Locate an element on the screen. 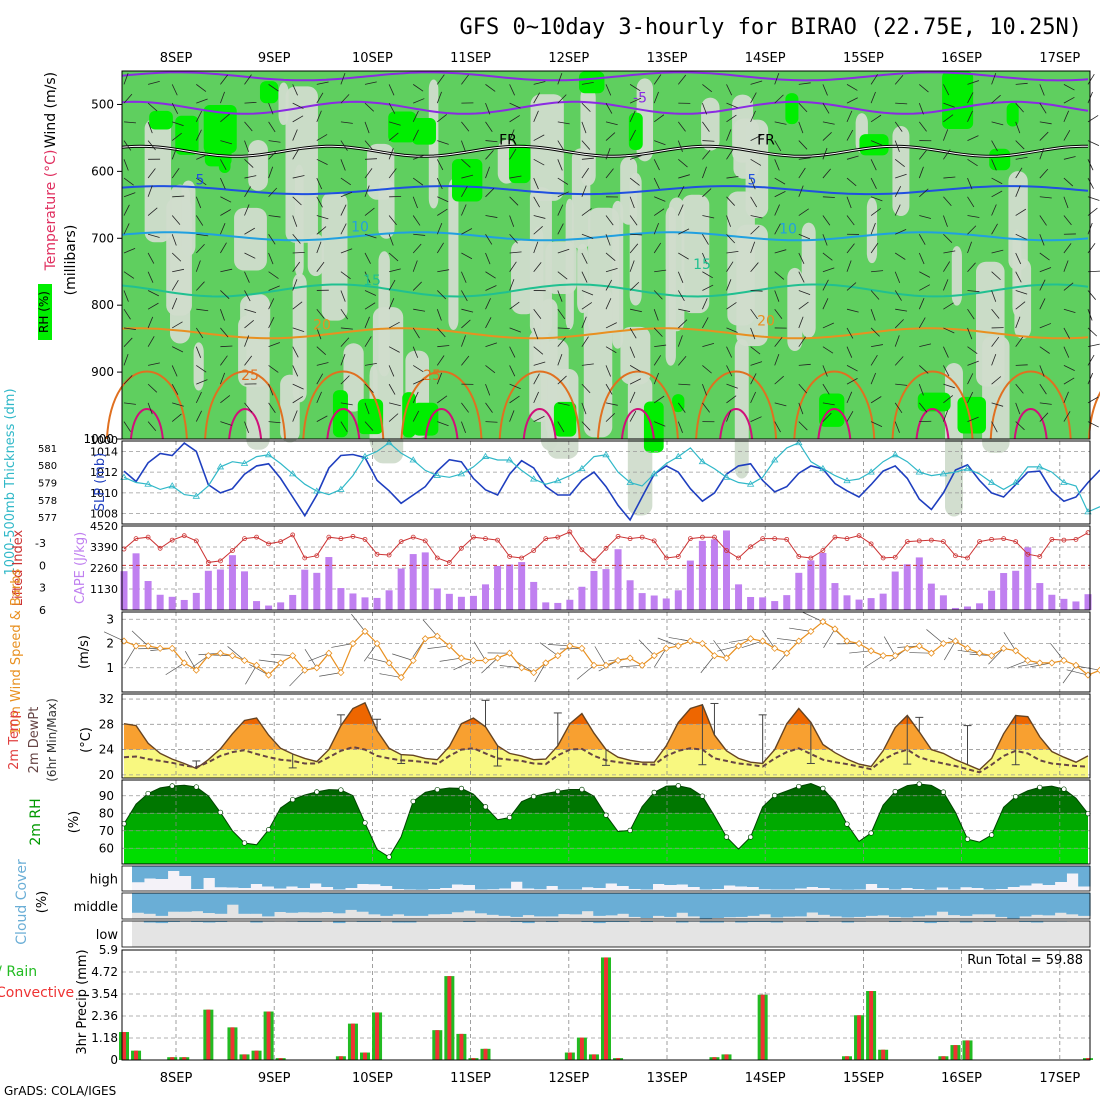 This screenshot has width=1100, height=1100. temp-frame is located at coordinates (606, 736).